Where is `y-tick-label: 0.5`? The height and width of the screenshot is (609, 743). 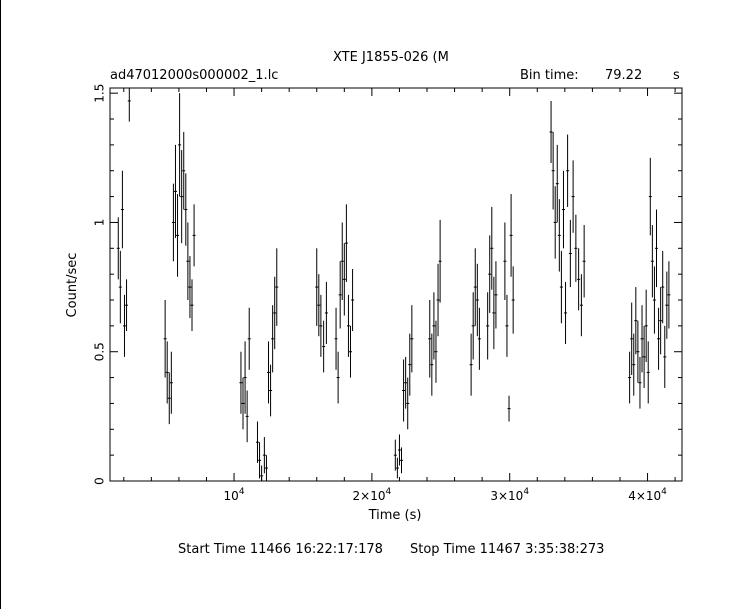 y-tick-label: 0.5 is located at coordinates (100, 351).